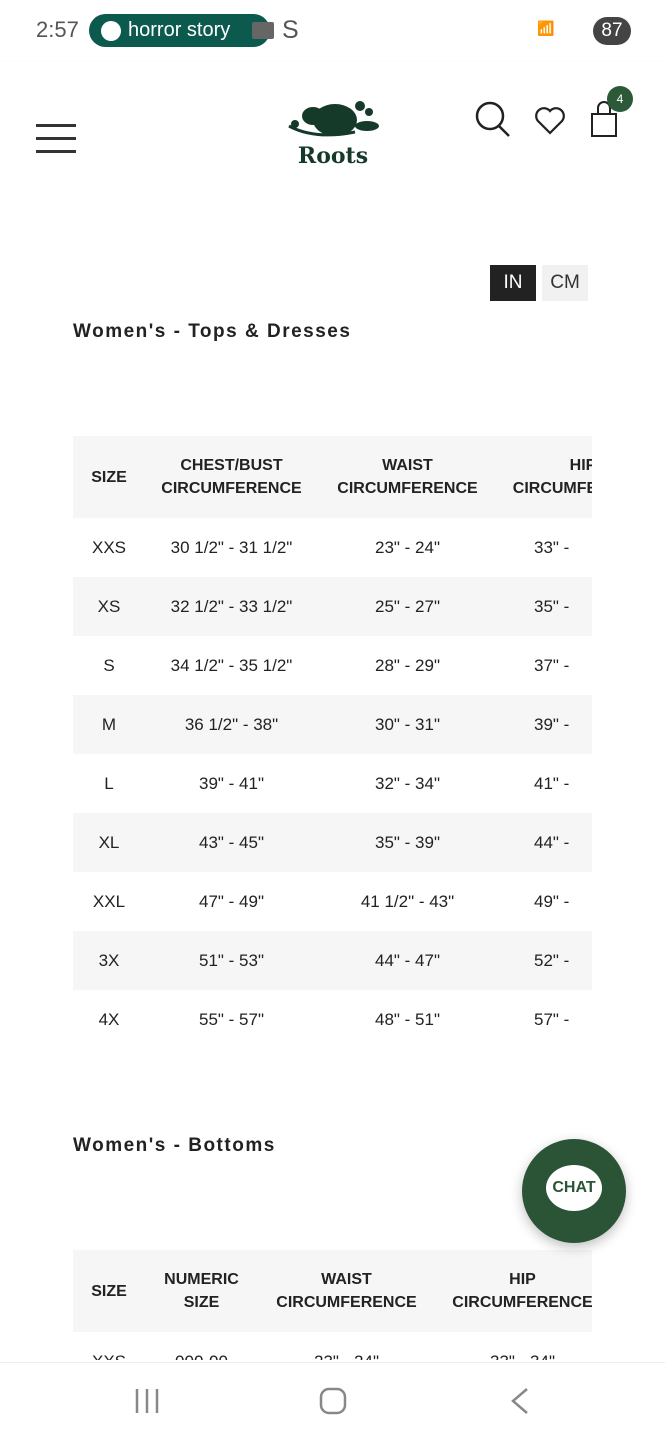 This screenshot has height=1446, width=665. Describe the element at coordinates (333, 119) in the screenshot. I see `beaver-icon` at that location.